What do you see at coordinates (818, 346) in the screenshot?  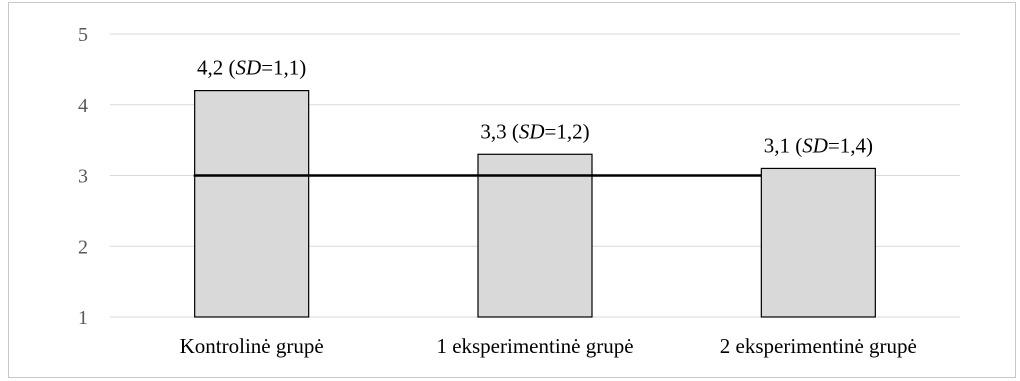 I see `x-category-label-3: 2 eksperimentinė grupė` at bounding box center [818, 346].